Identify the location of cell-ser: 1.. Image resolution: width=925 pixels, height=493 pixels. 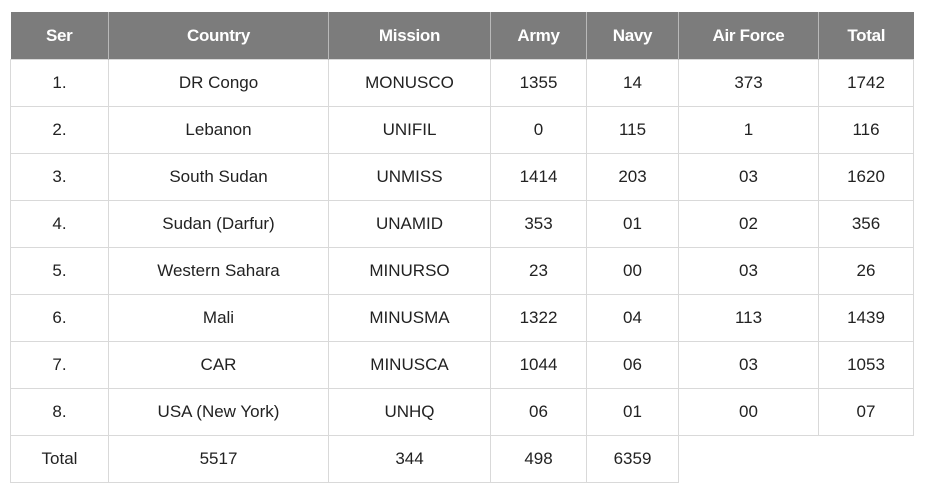
(59, 83).